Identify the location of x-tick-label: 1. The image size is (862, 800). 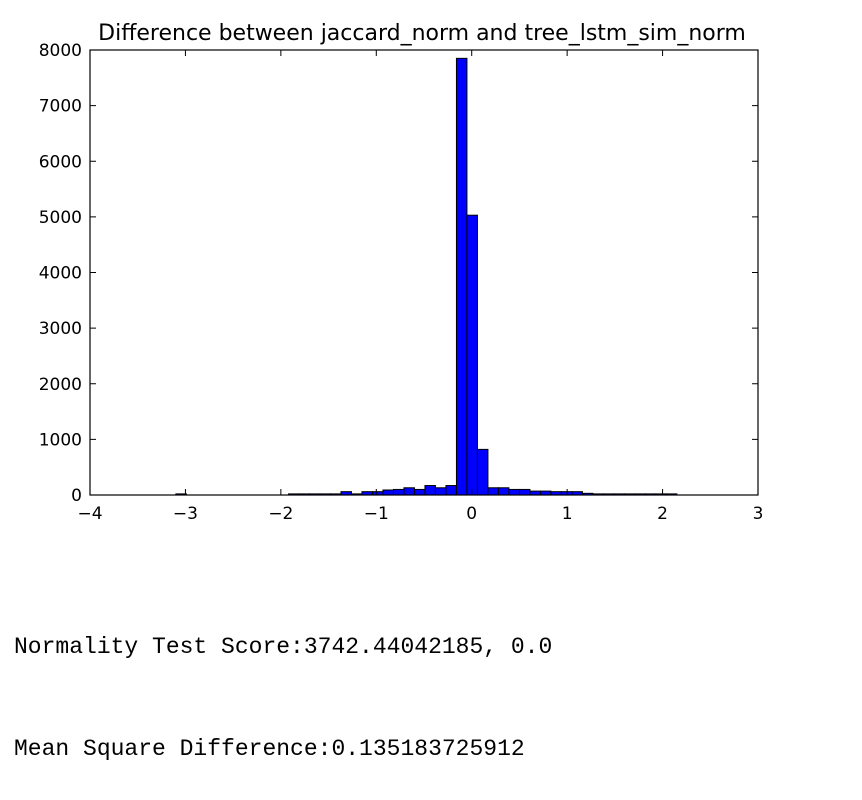
(567, 514).